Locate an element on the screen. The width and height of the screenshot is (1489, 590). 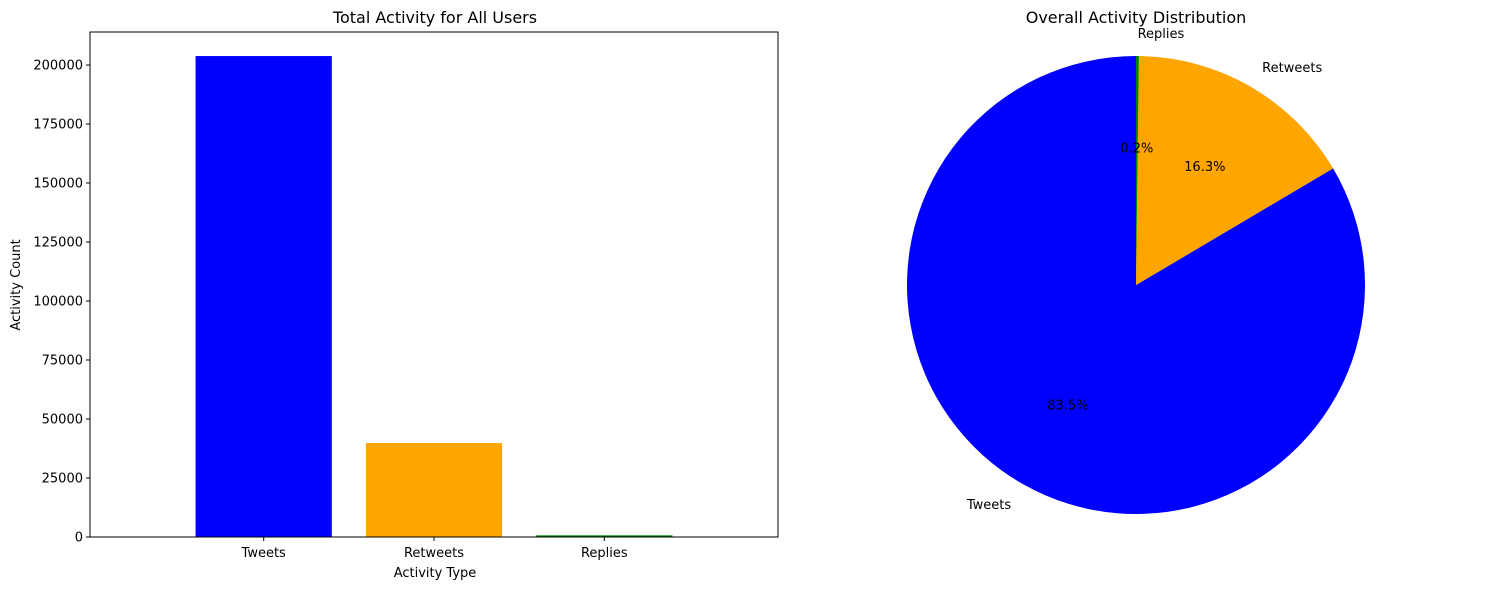
y-tick-label: 200000 is located at coordinates (58, 66).